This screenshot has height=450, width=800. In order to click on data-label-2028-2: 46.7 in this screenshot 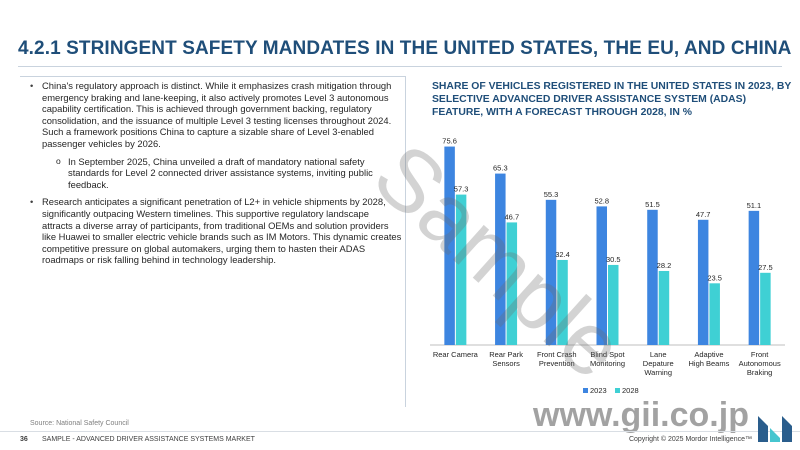, I will do `click(512, 216)`.